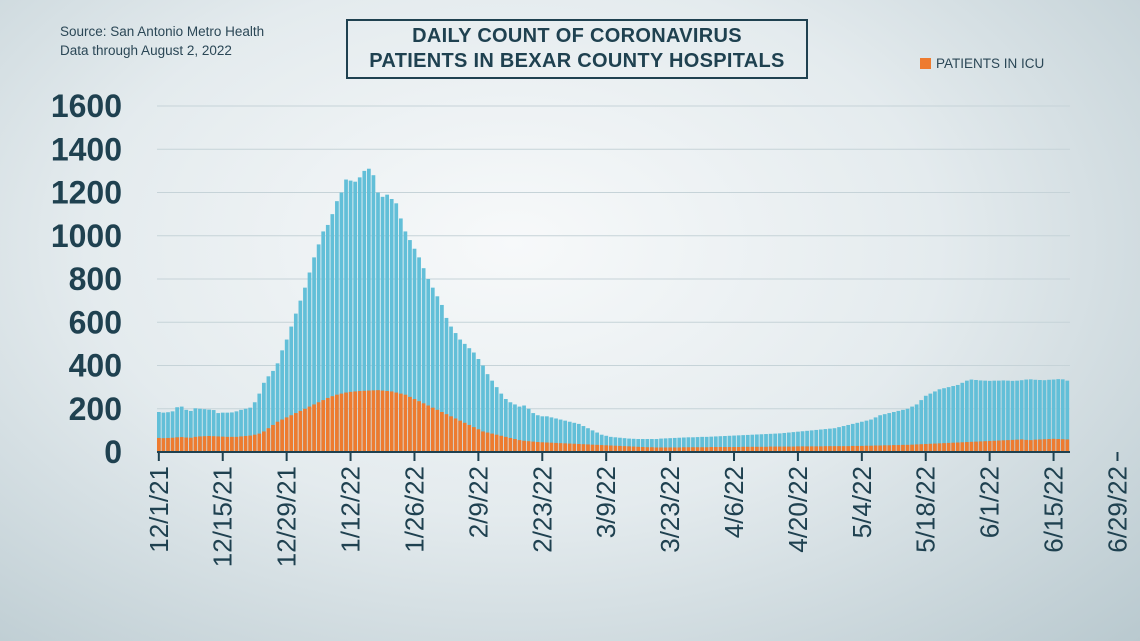 The height and width of the screenshot is (641, 1140). What do you see at coordinates (95, 366) in the screenshot?
I see `y-tick-label: 400` at bounding box center [95, 366].